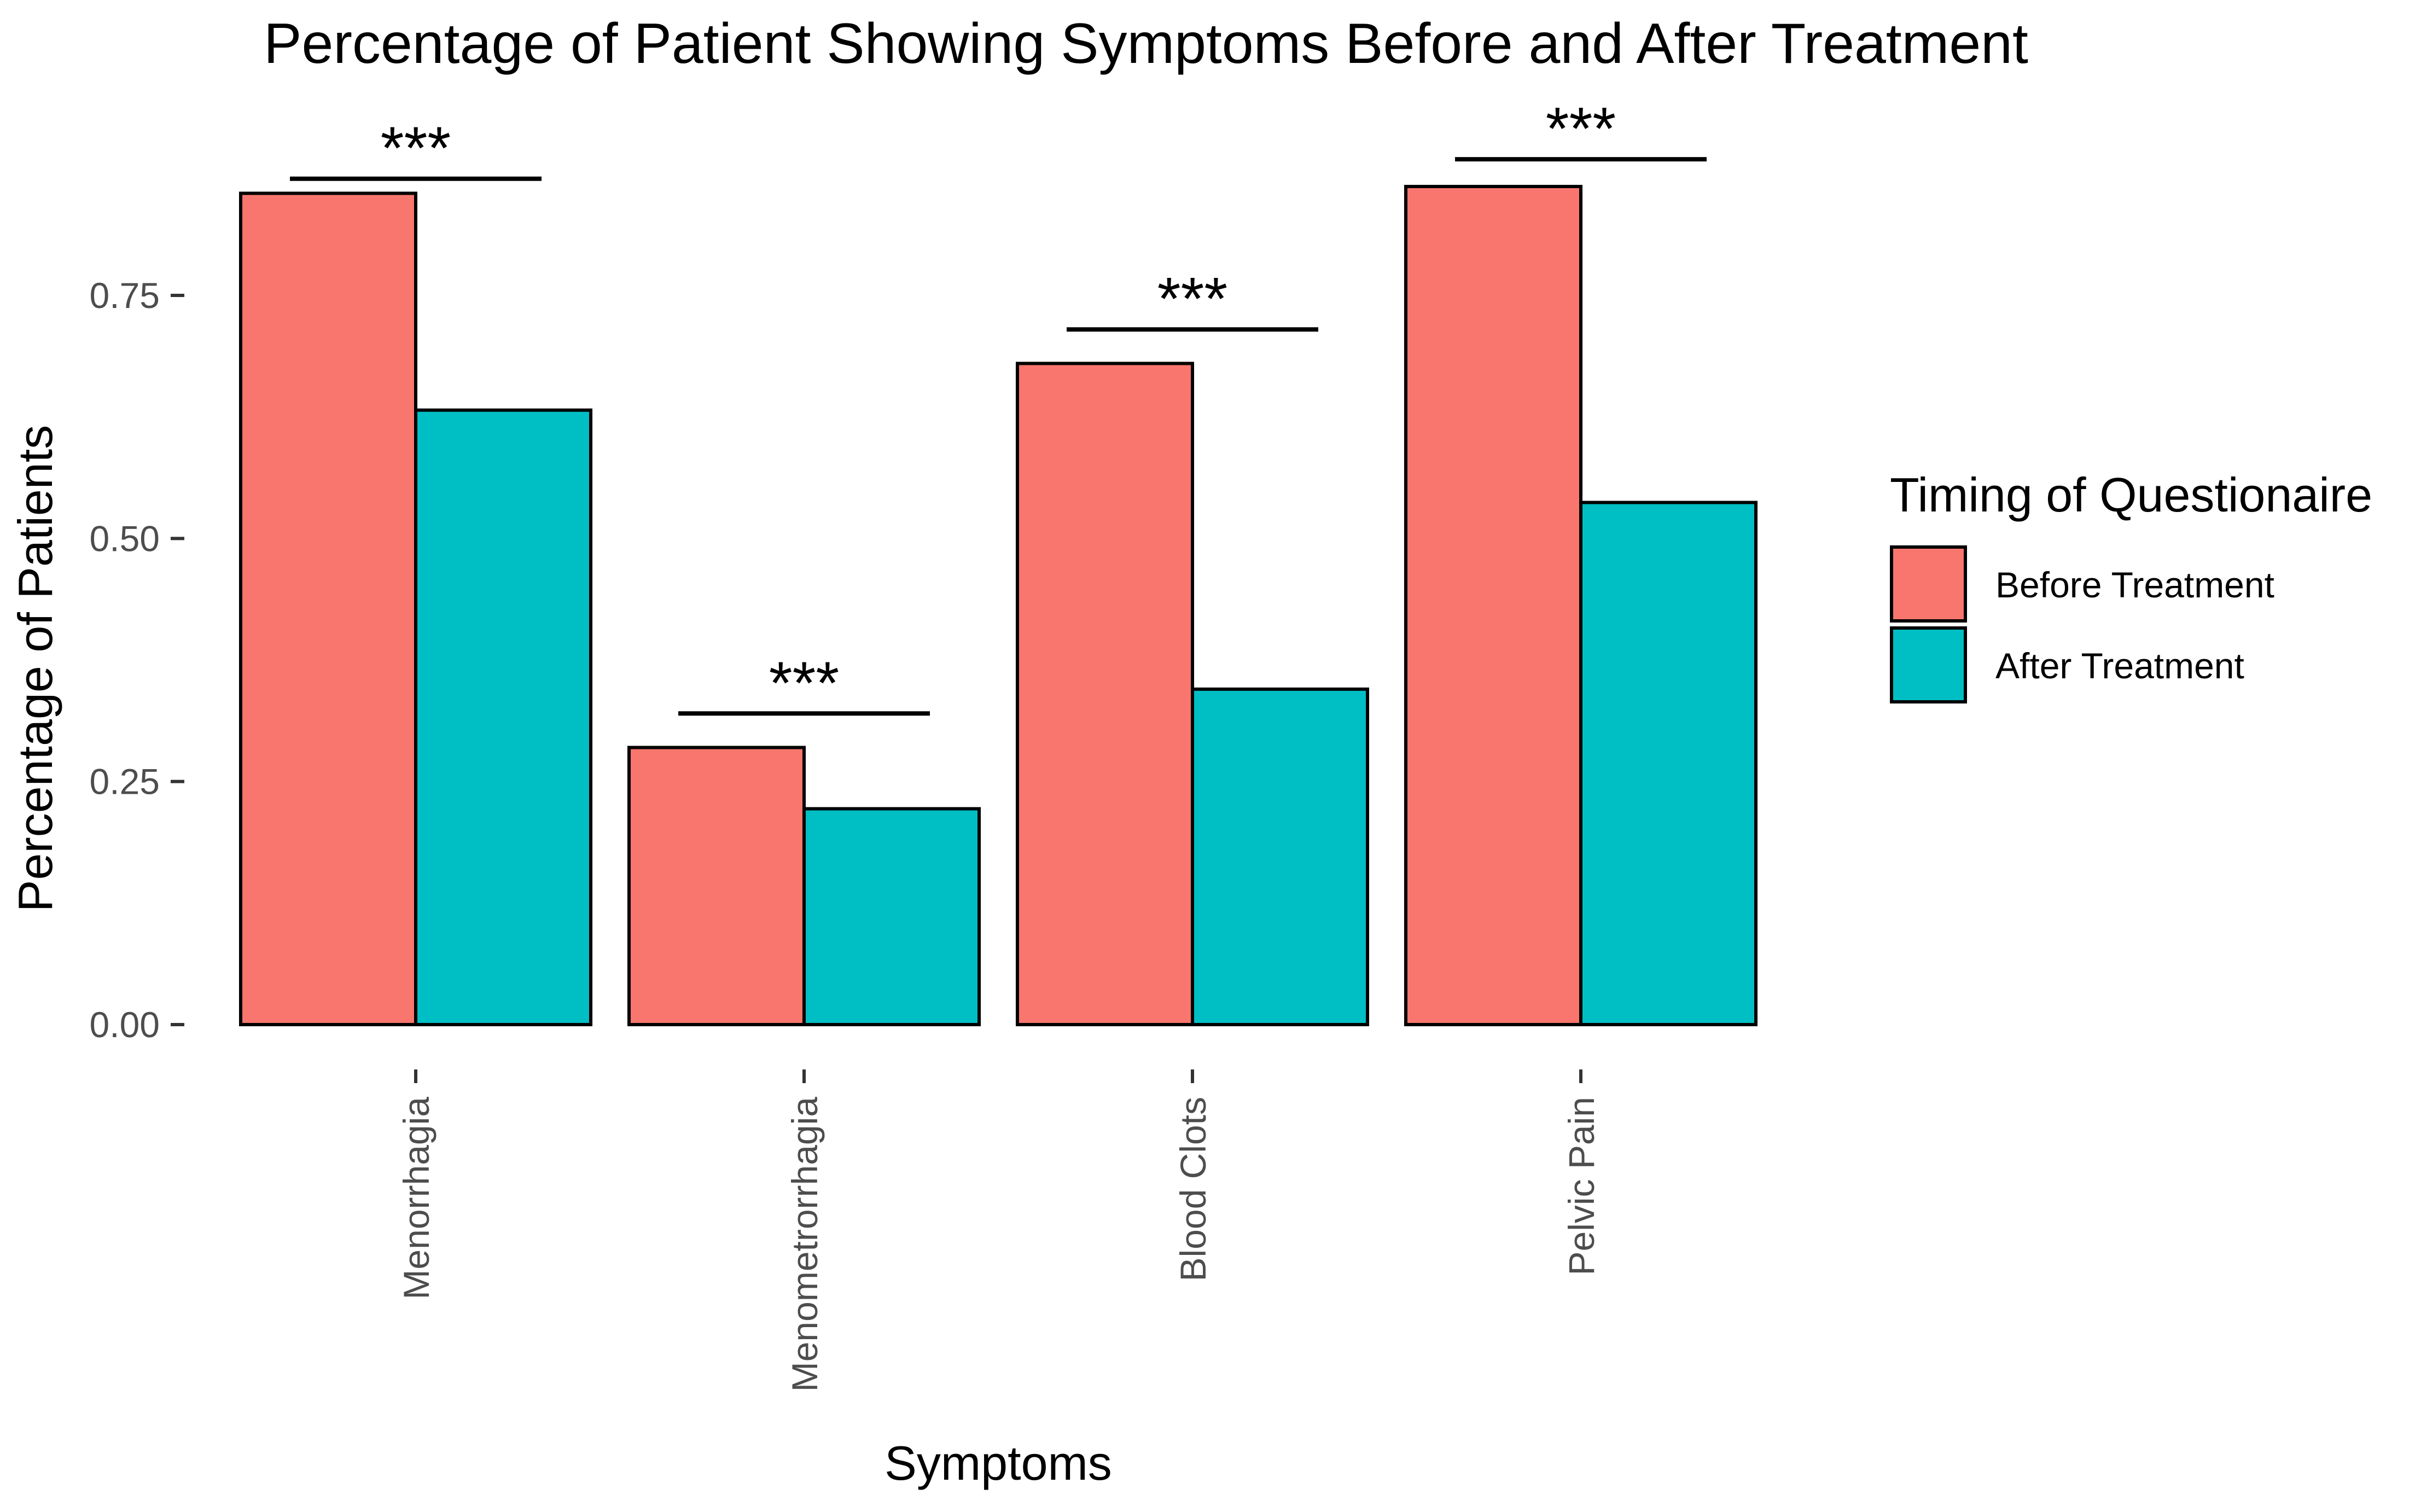 Image resolution: width=2415 pixels, height=1512 pixels. Describe the element at coordinates (125, 782) in the screenshot. I see `y-tick-label: 0.25` at that location.